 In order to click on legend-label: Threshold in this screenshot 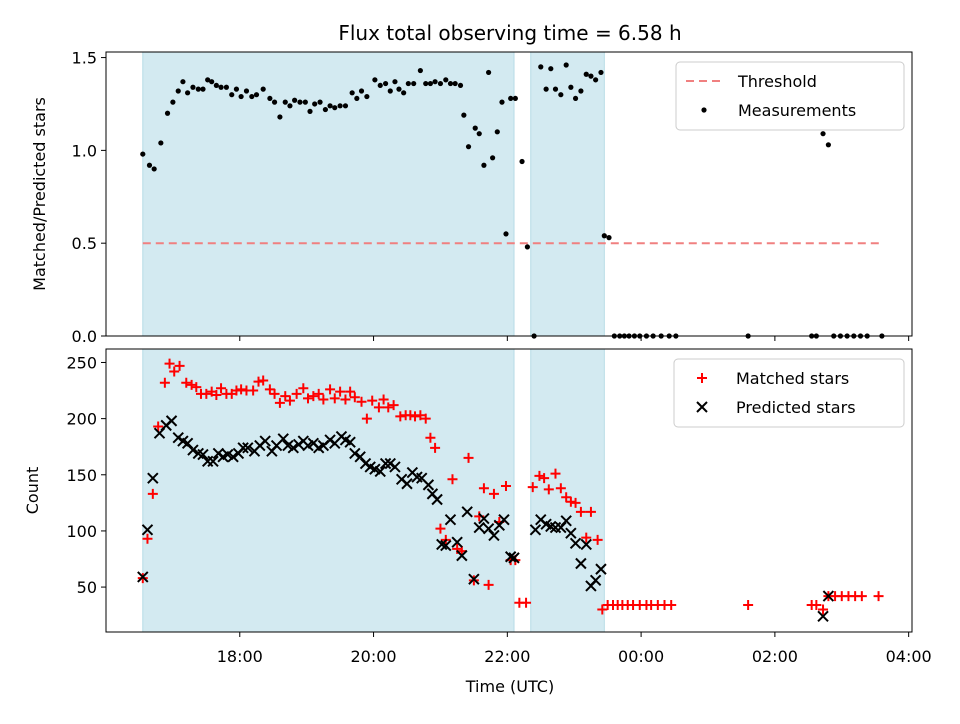, I will do `click(777, 81)`.